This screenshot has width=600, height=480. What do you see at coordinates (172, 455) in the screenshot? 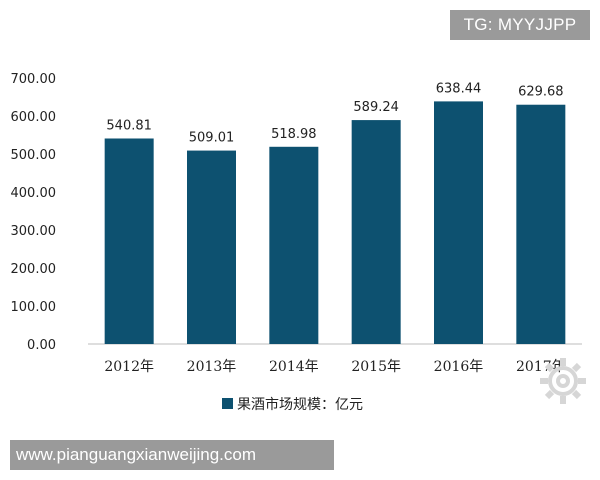
I see `watermark-bottom: www.pianguangxianweijing.com` at bounding box center [172, 455].